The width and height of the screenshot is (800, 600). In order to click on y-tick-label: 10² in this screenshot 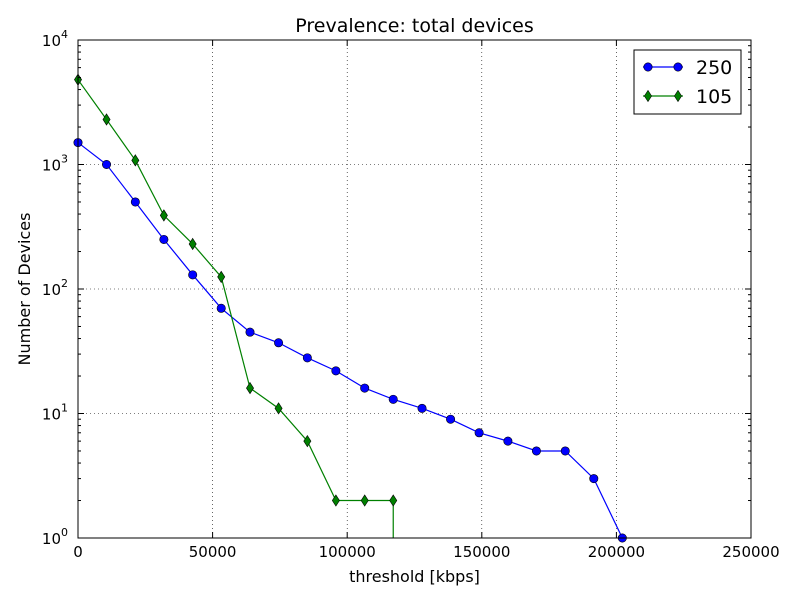, I will do `click(55, 288)`.